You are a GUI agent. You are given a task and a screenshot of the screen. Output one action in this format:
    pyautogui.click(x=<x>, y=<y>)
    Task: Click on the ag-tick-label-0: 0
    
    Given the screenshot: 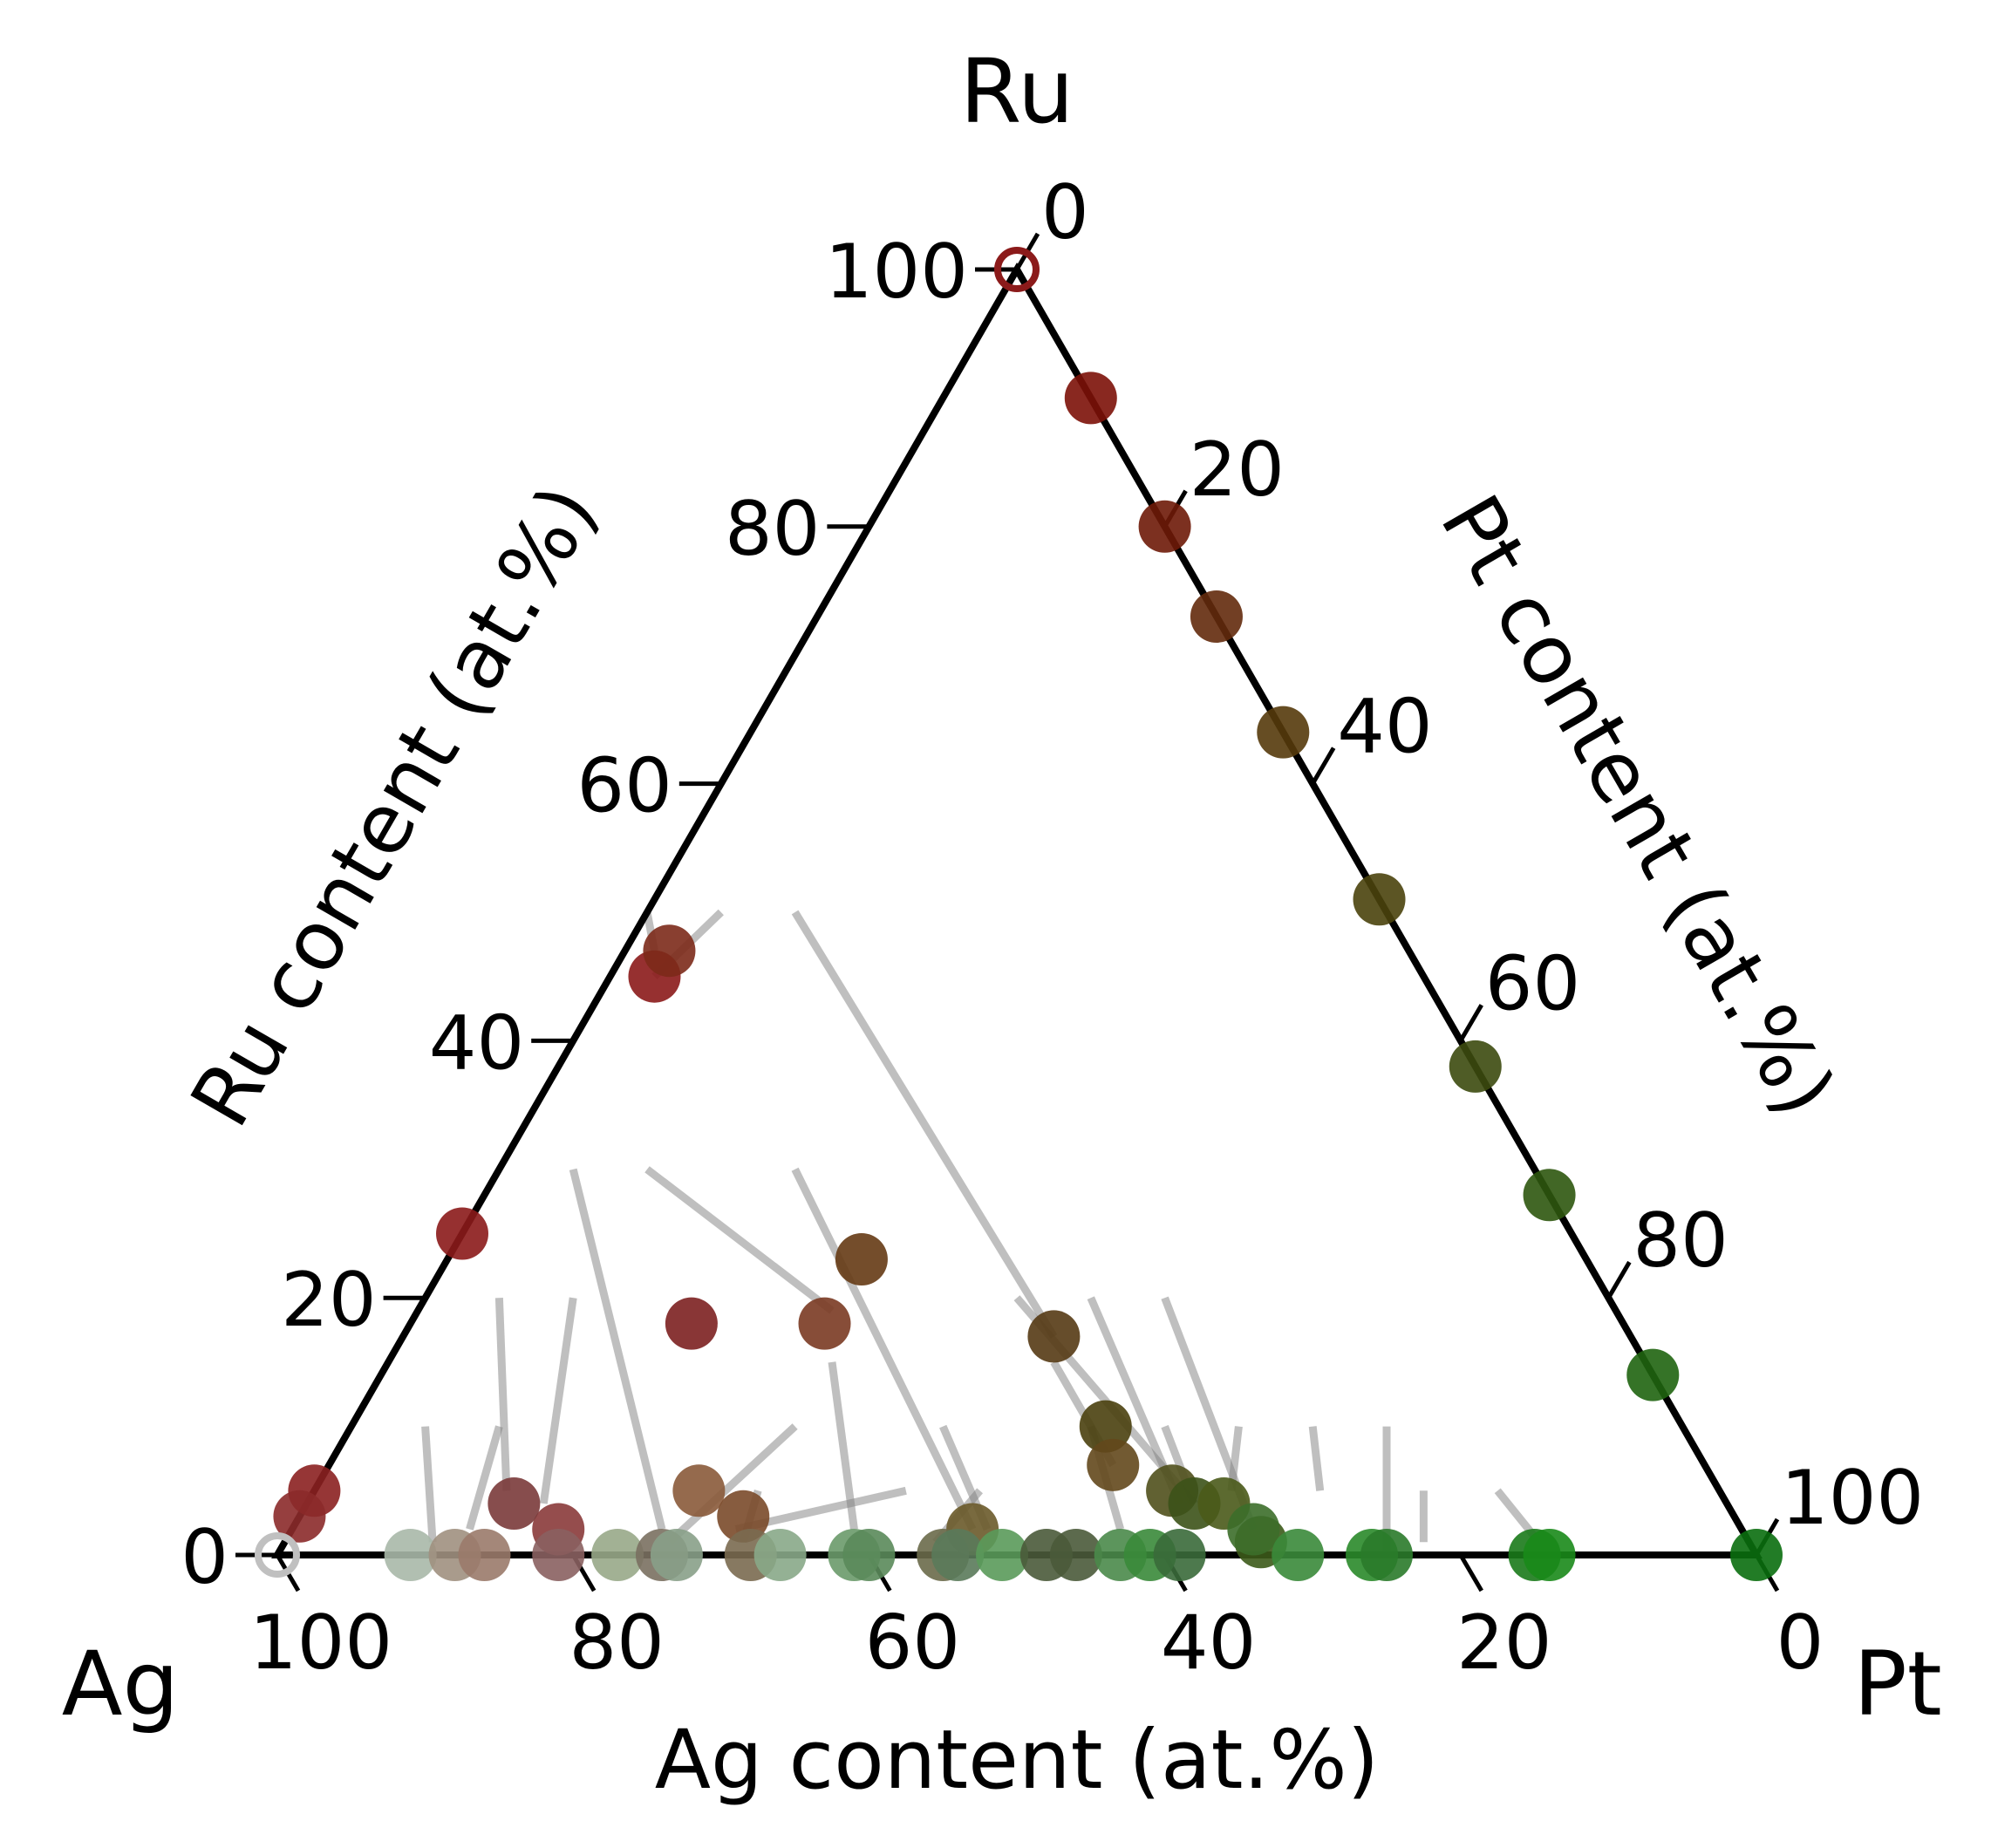 What is the action you would take?
    pyautogui.click(x=1800, y=1643)
    